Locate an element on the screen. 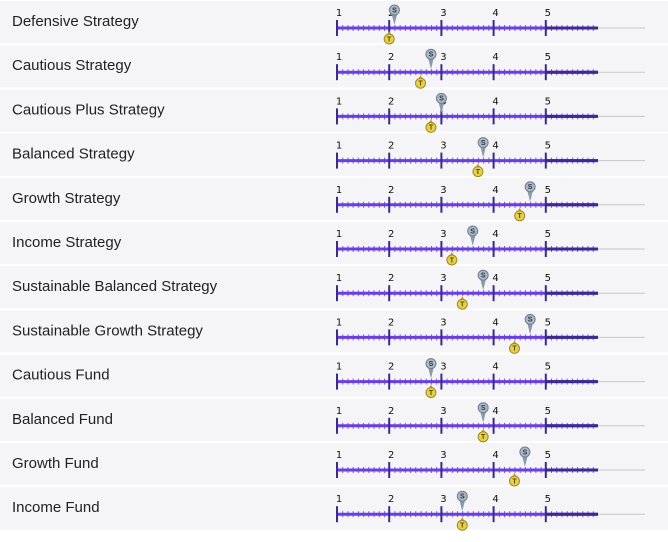  row: Sustainable Balanced Strategy 1 2 3 4 5 S T is located at coordinates (334, 288).